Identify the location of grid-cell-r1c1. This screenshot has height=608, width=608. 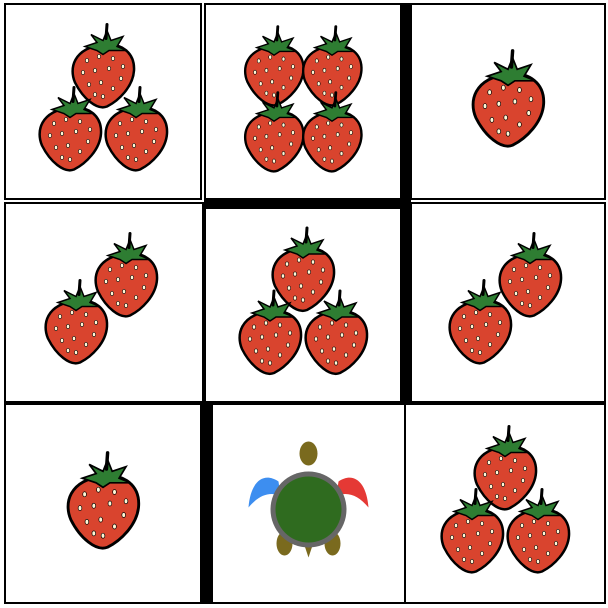
(303, 305).